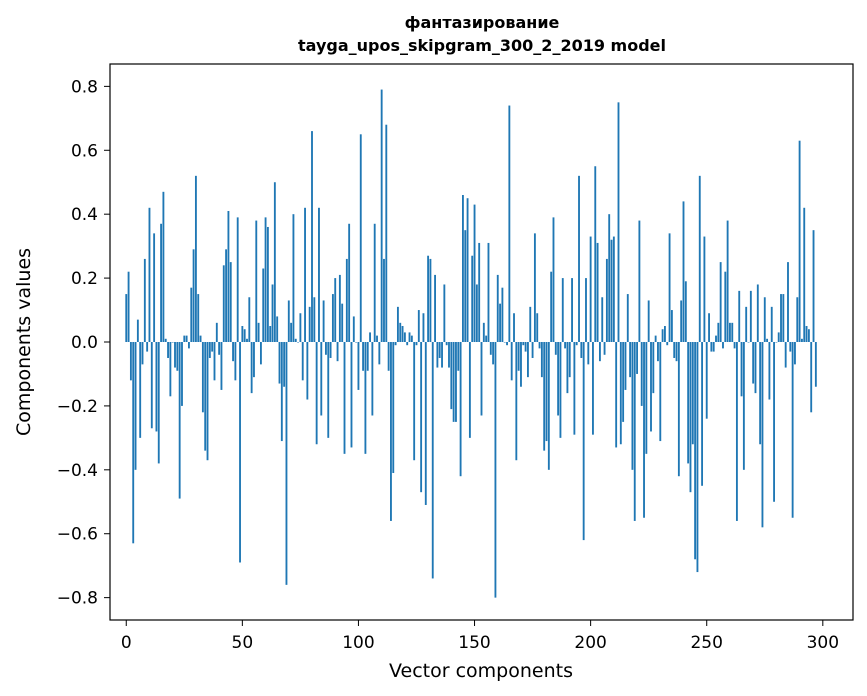 This screenshot has width=867, height=696. I want to click on x-tick-label: 300, so click(823, 643).